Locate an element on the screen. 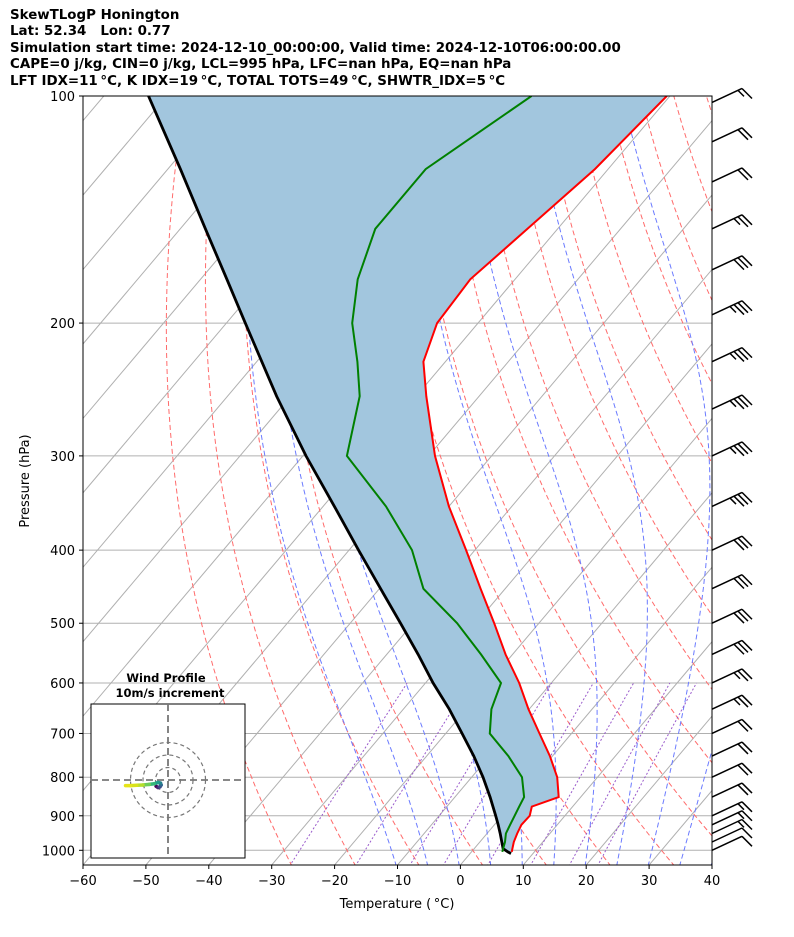 The image size is (794, 937). y-tick-label: 800 is located at coordinates (62, 778).